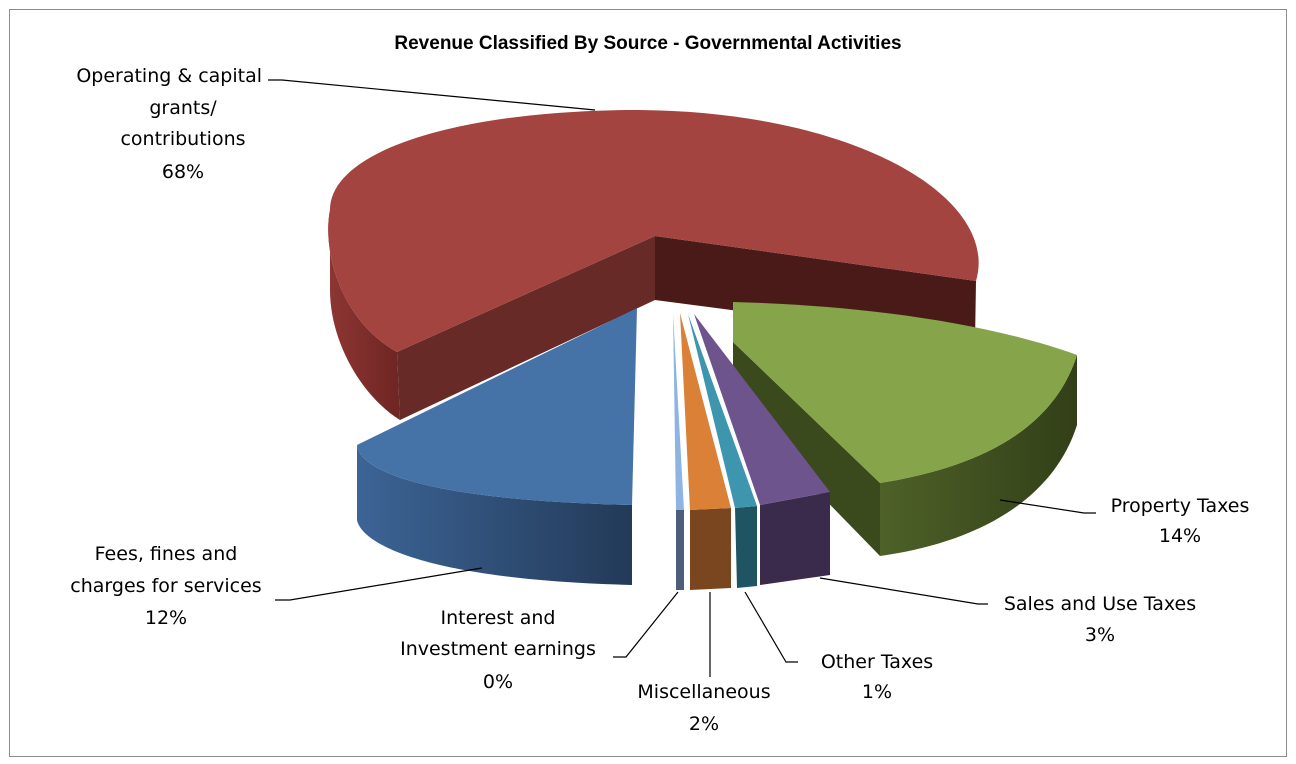 The image size is (1296, 764). What do you see at coordinates (646, 624) in the screenshot?
I see `leader-line-interest` at bounding box center [646, 624].